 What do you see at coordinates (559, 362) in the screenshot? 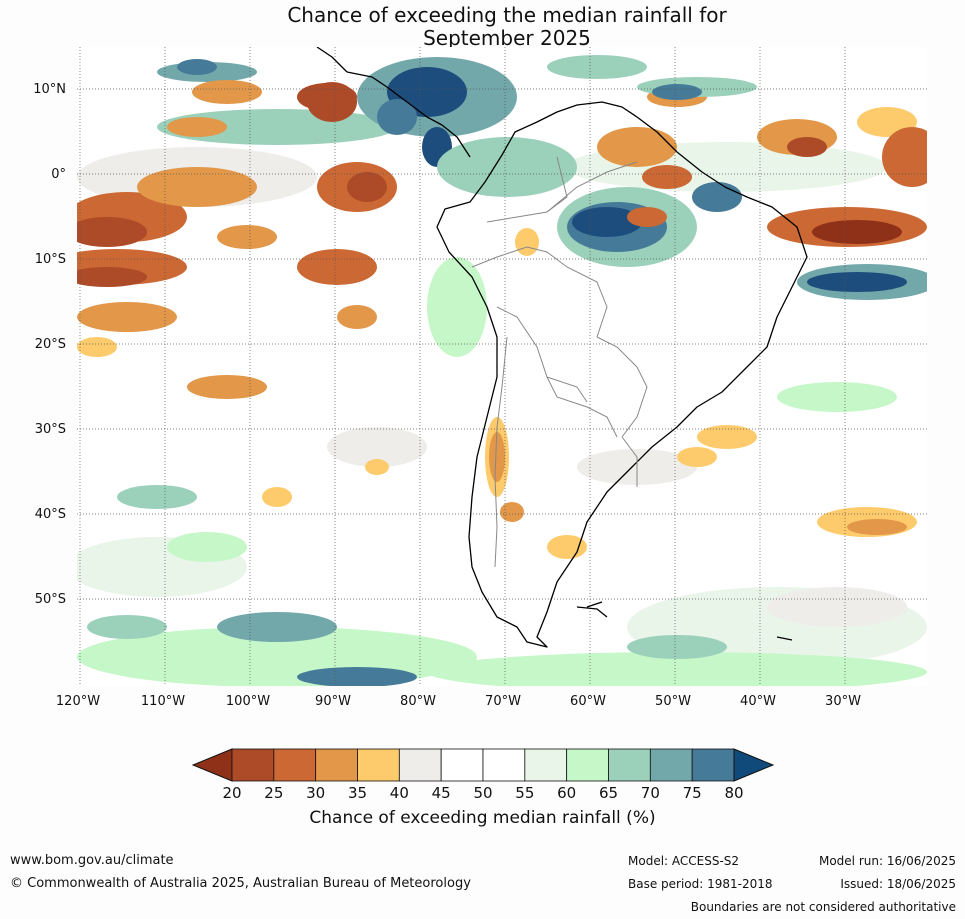
I see `country-borders` at bounding box center [559, 362].